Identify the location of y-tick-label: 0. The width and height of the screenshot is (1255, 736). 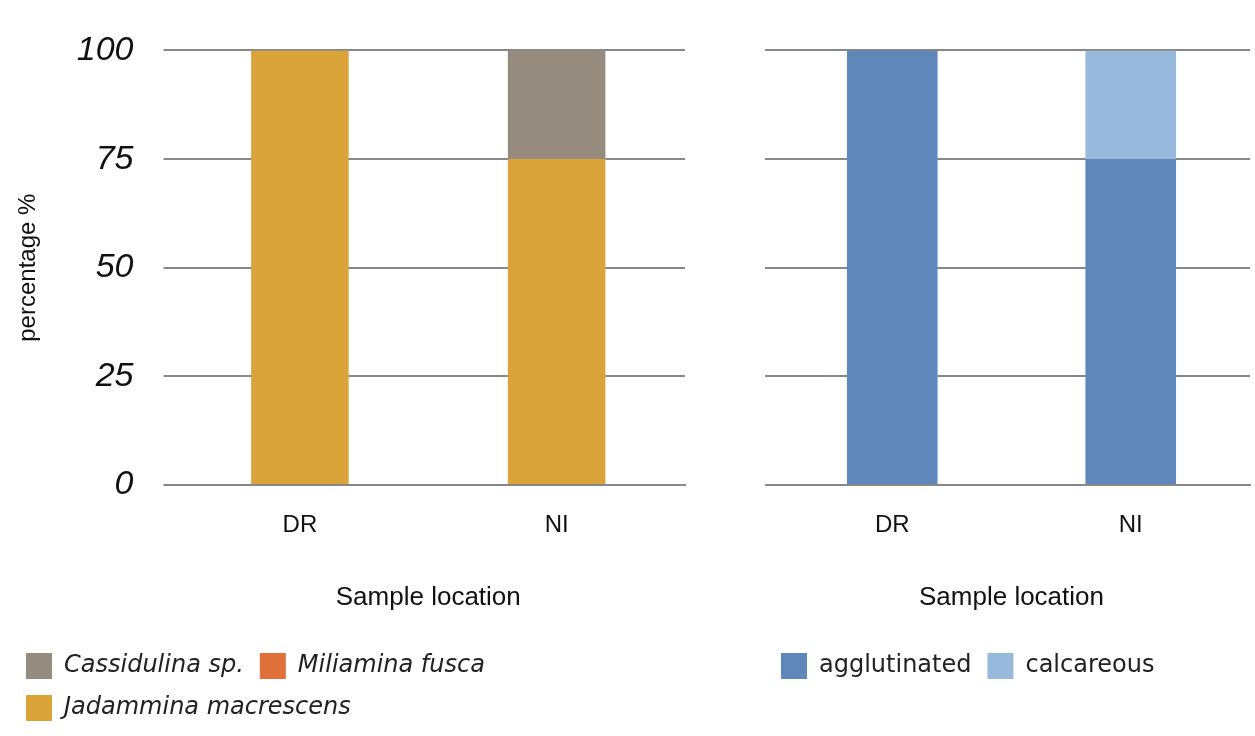
(124, 482).